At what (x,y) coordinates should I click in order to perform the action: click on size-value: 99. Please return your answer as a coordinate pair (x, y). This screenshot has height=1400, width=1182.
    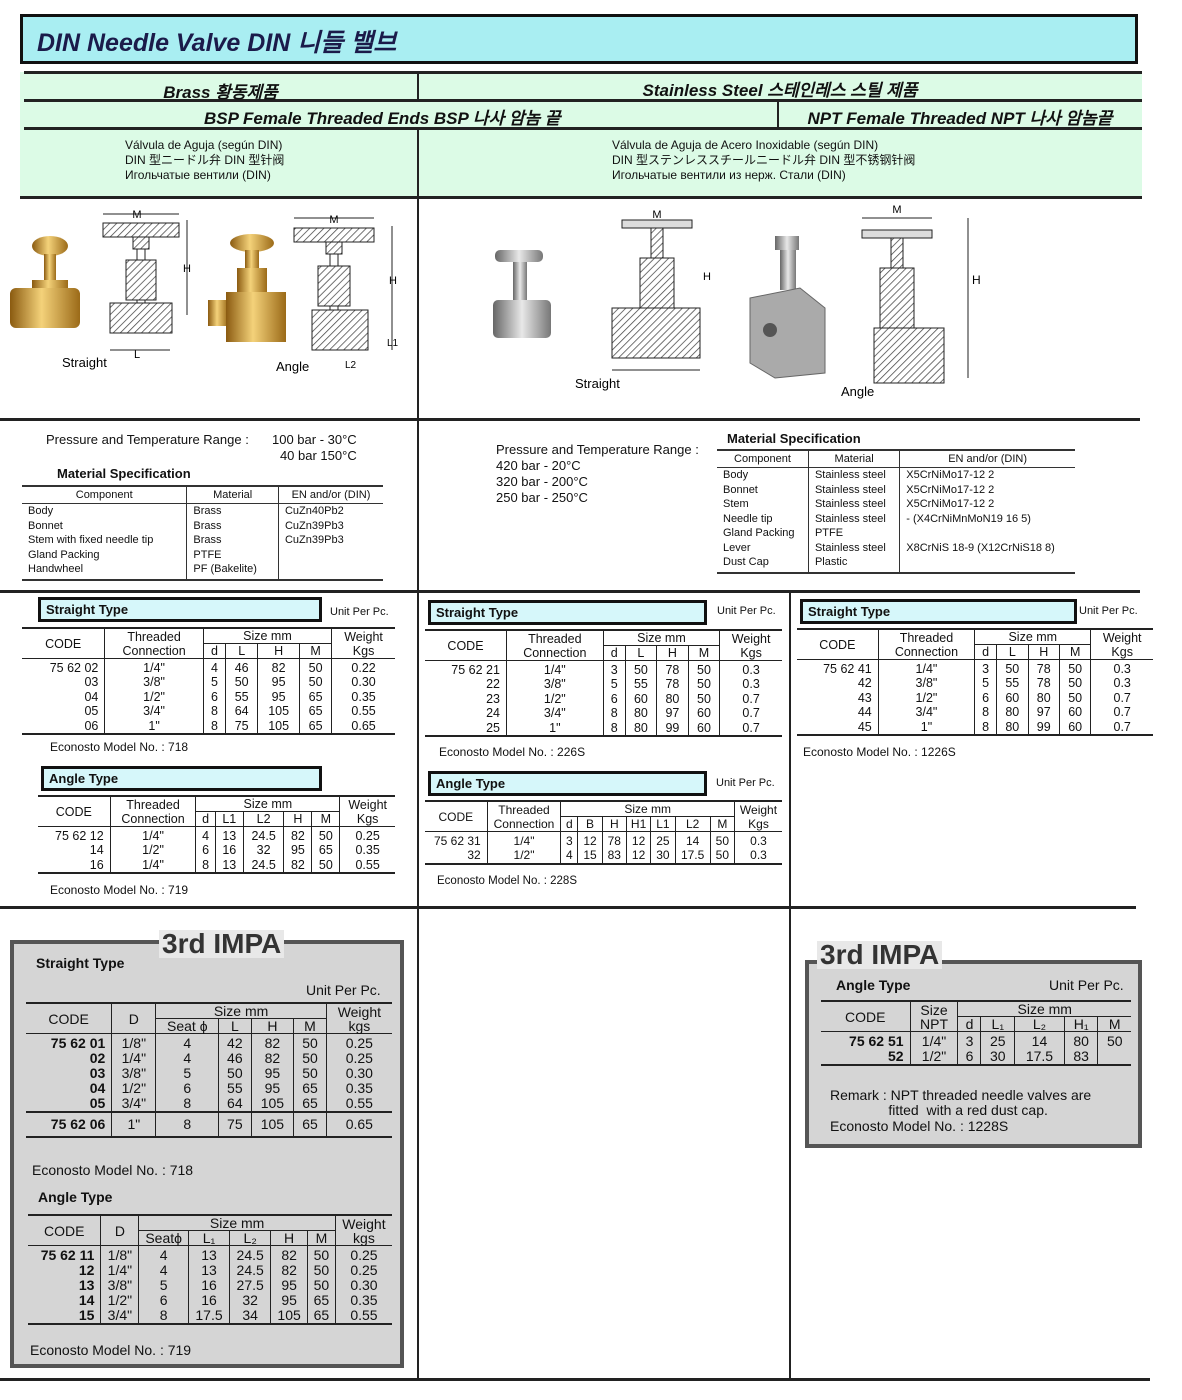
    Looking at the image, I should click on (672, 729).